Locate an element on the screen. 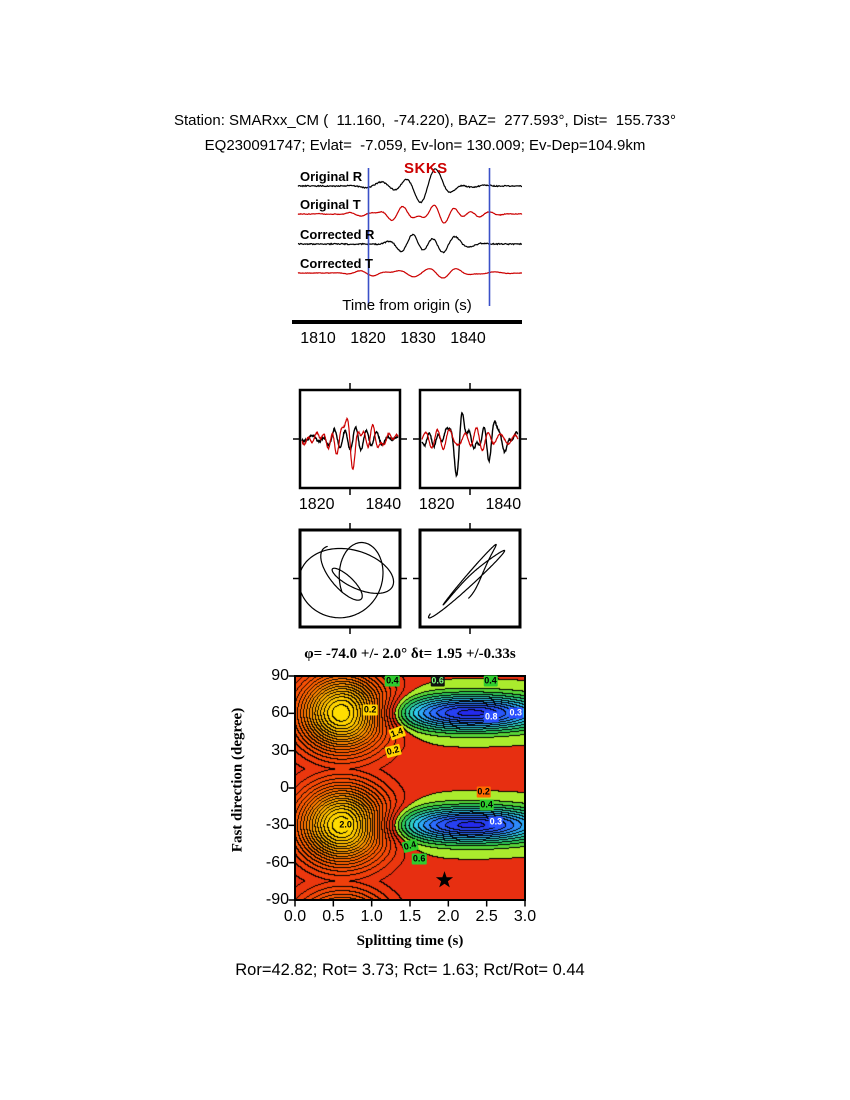 The width and height of the screenshot is (850, 1100). contour-y-tick-label: 0 is located at coordinates (284, 787).